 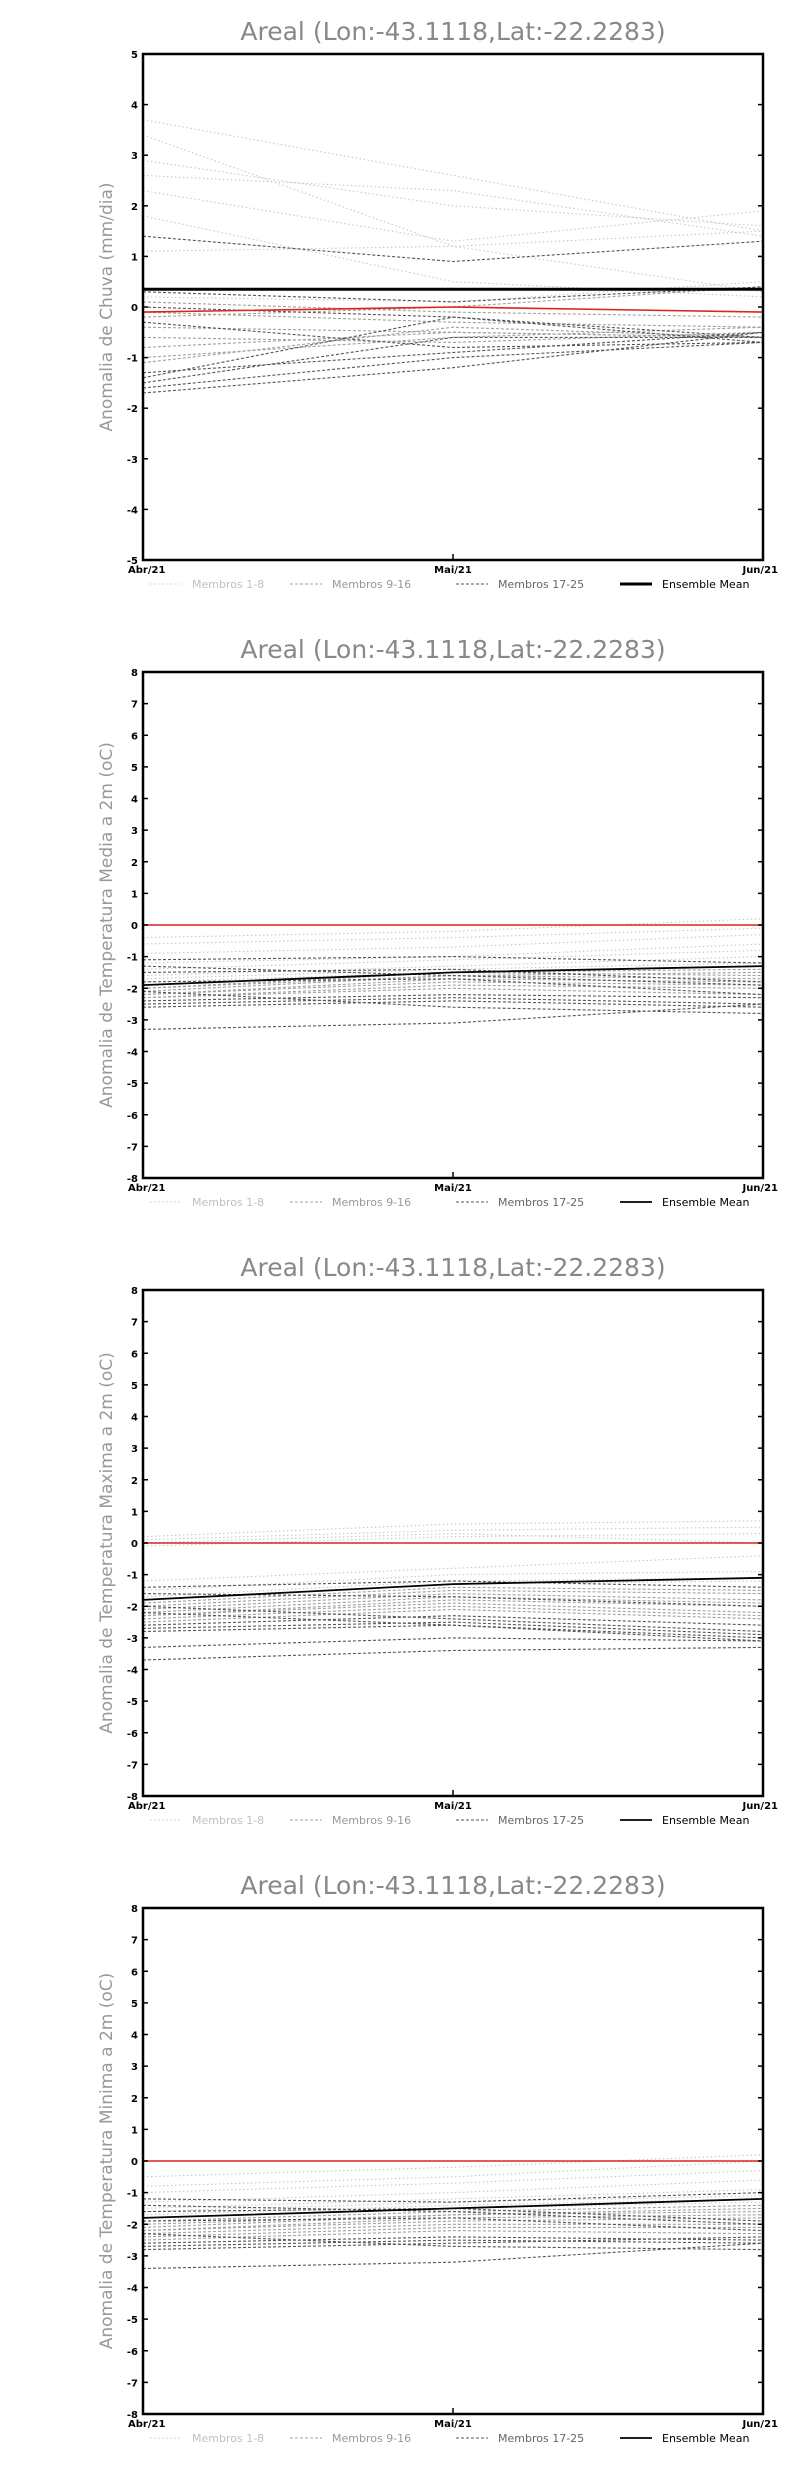 I want to click on legend-label-1: Membros 1-8, so click(x=228, y=584).